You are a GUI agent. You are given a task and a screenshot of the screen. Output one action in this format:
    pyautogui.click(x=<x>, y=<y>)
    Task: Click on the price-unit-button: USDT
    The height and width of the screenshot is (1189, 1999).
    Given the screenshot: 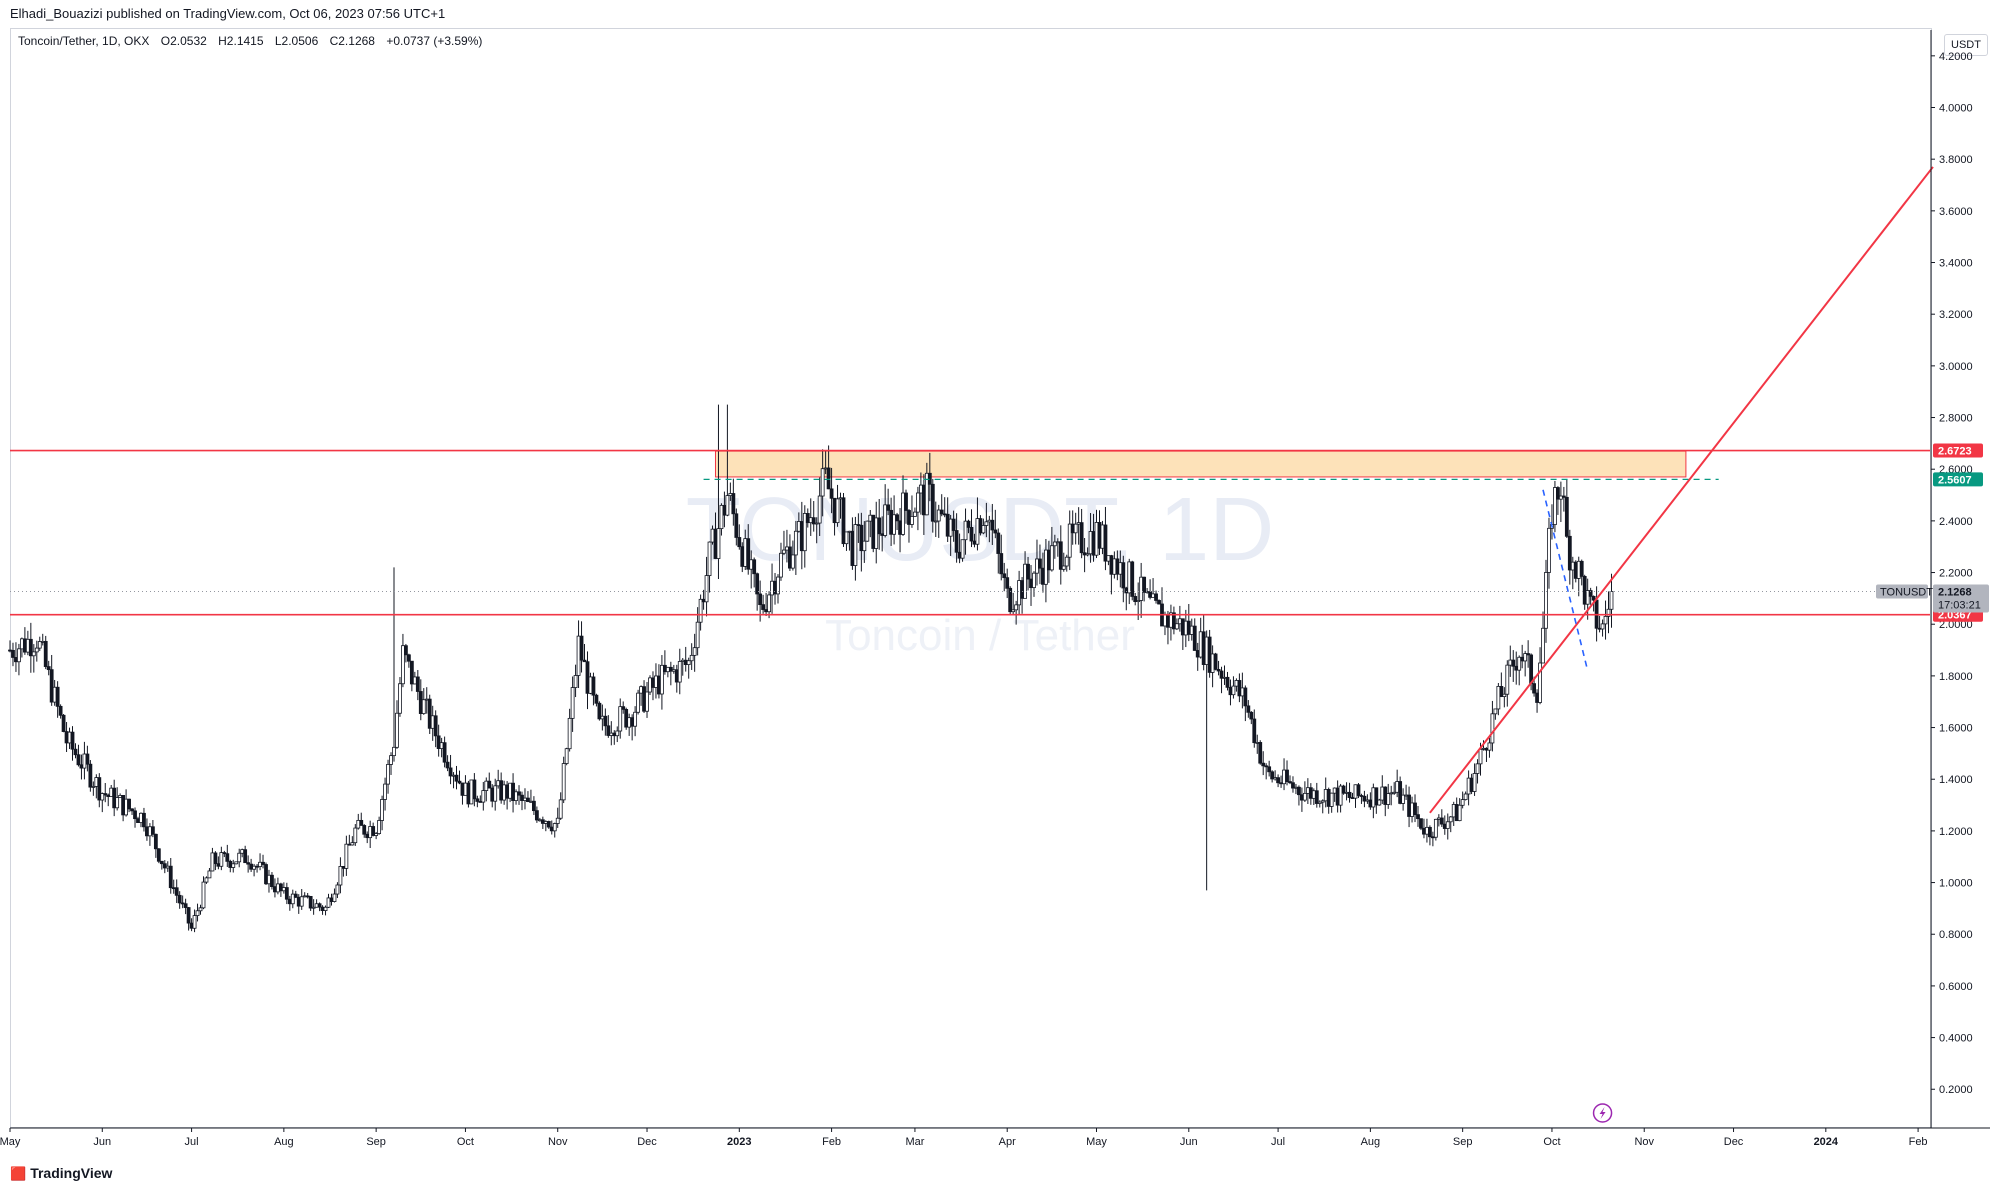 What is the action you would take?
    pyautogui.click(x=1966, y=45)
    